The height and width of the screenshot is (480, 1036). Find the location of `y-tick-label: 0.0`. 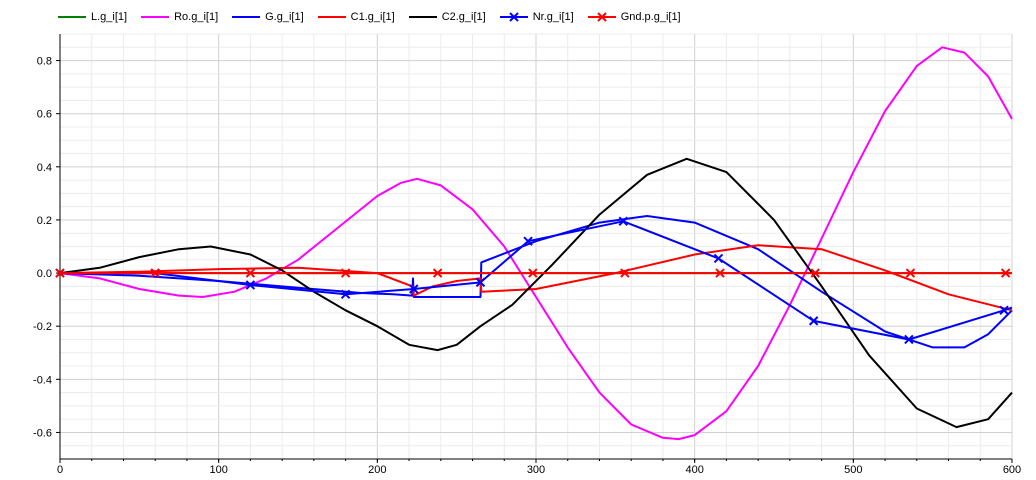

y-tick-label: 0.0 is located at coordinates (44, 274).